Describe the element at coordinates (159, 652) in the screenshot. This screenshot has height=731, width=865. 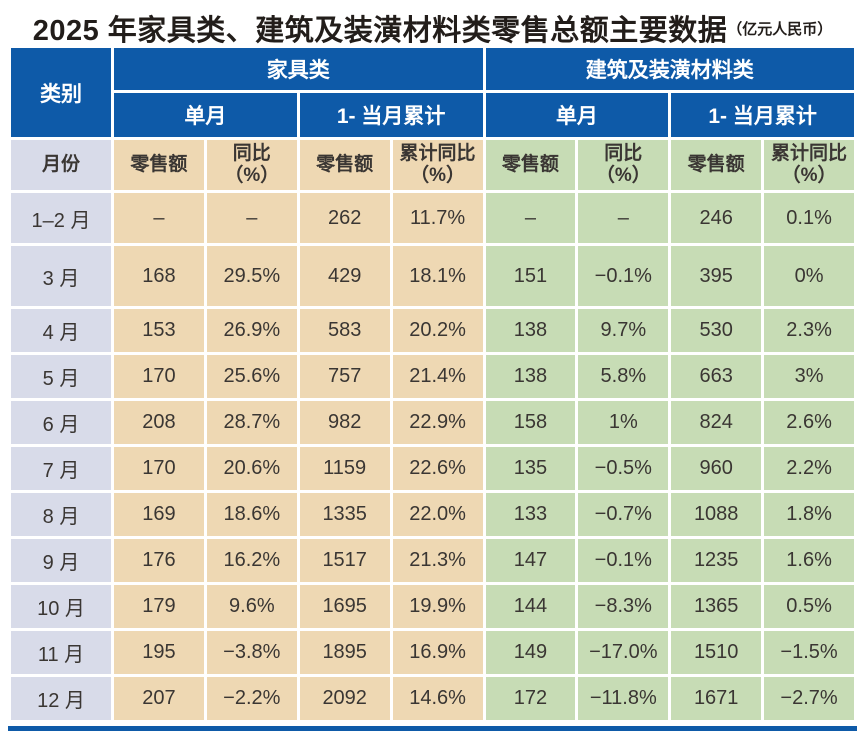
I see `furniture-monthly-retail: 195` at that location.